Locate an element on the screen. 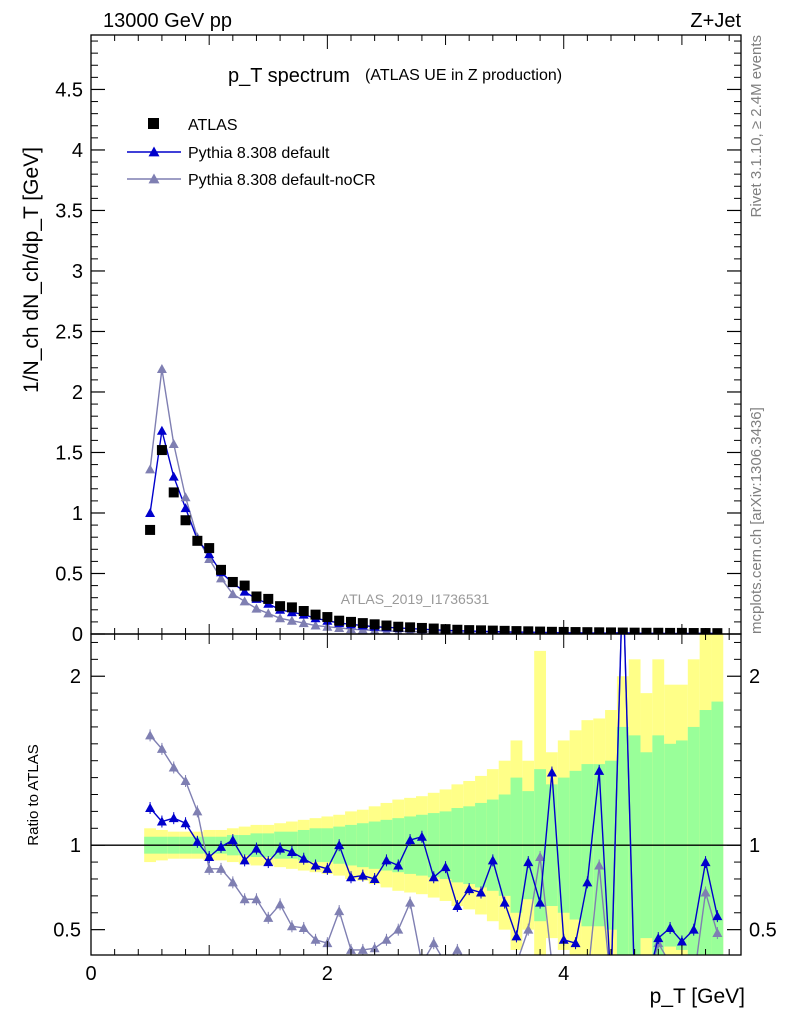 The height and width of the screenshot is (1024, 786). ratio-y-tick-label: 0.5 is located at coordinates (67, 931).